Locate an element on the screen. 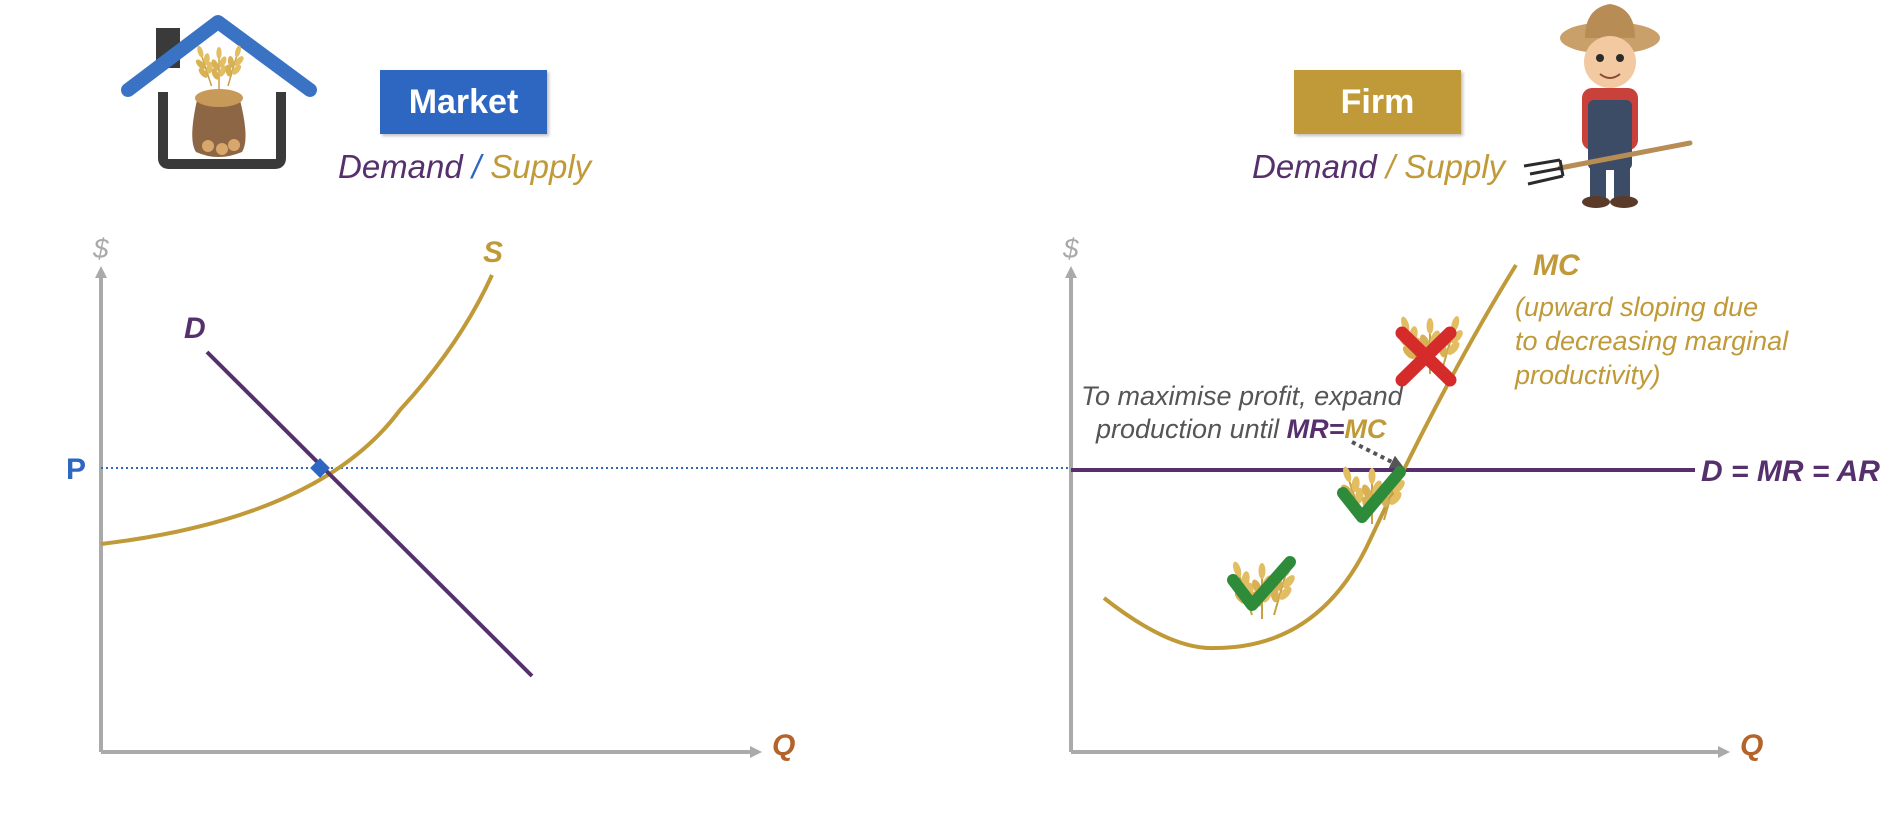 The image size is (1890, 816). firm-y-axis-label: $ is located at coordinates (1070, 248).